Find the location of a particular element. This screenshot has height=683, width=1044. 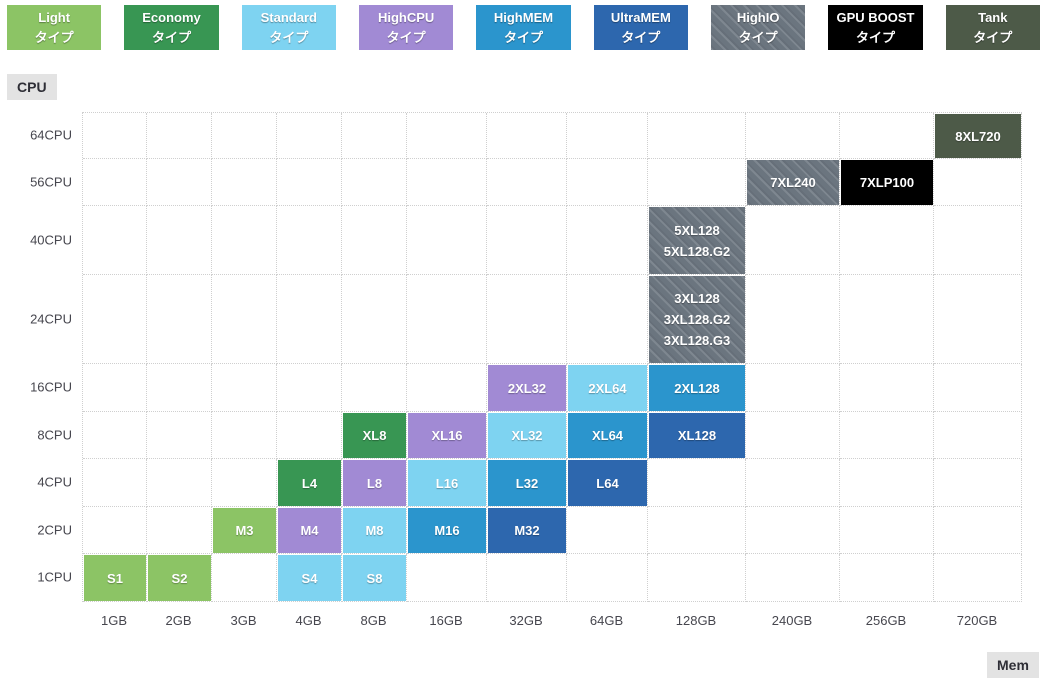

legend-tile-standard: Standard タイプ is located at coordinates (288, 27).